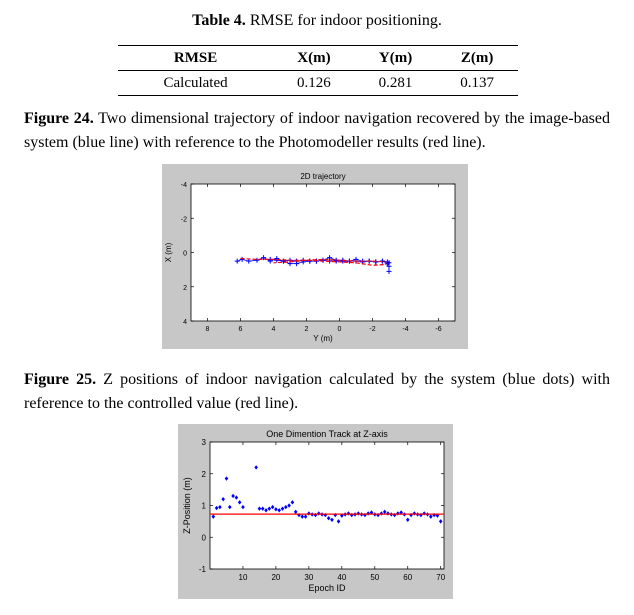 The image size is (634, 615). I want to click on y-tick-label: -1, so click(203, 569).